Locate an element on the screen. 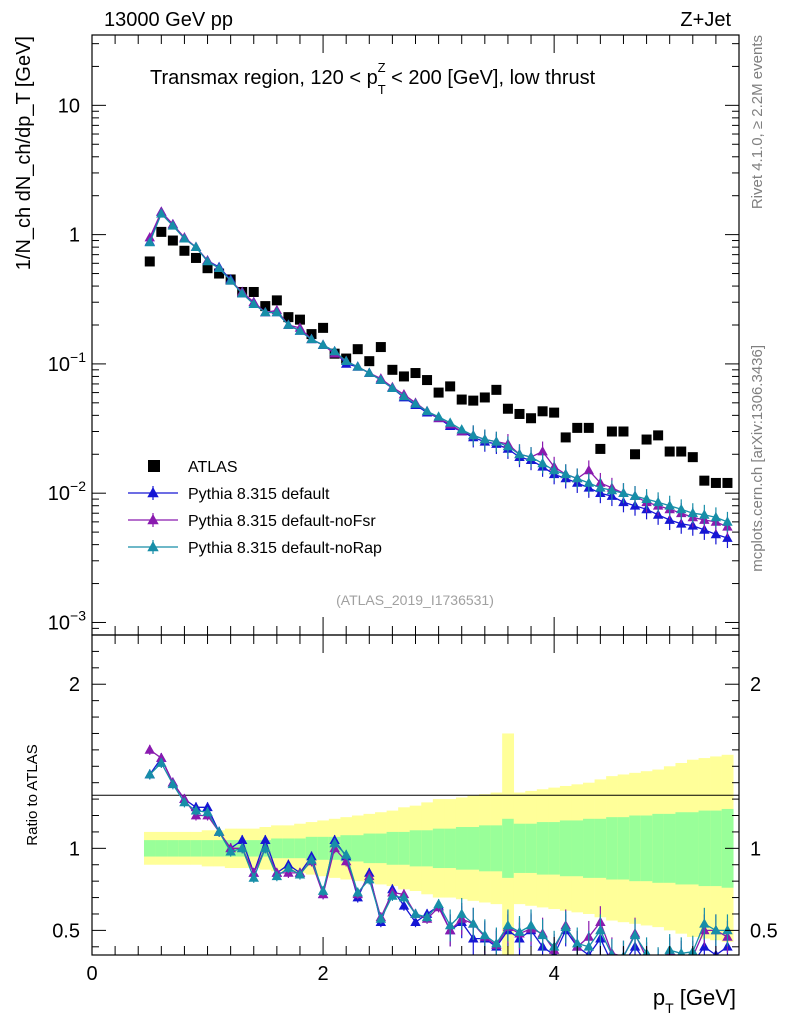 This screenshot has width=786, height=1024. ratio-y-tick-label: 0.5 is located at coordinates (66, 931).